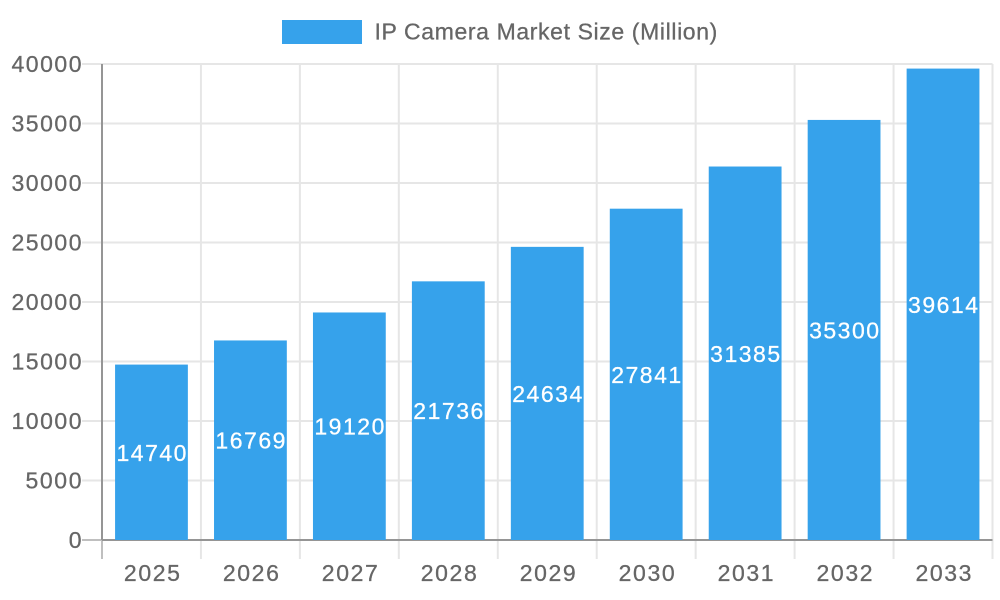  Describe the element at coordinates (449, 573) in the screenshot. I see `svg-text: 2028` at that location.